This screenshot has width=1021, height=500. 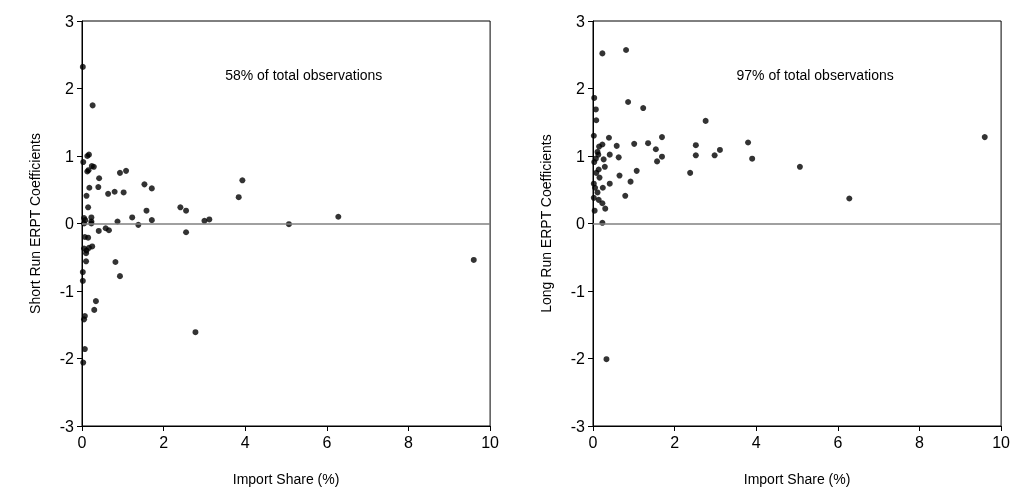 I want to click on y-axis-title: Long Run ERPT Coefficients, so click(x=546, y=223).